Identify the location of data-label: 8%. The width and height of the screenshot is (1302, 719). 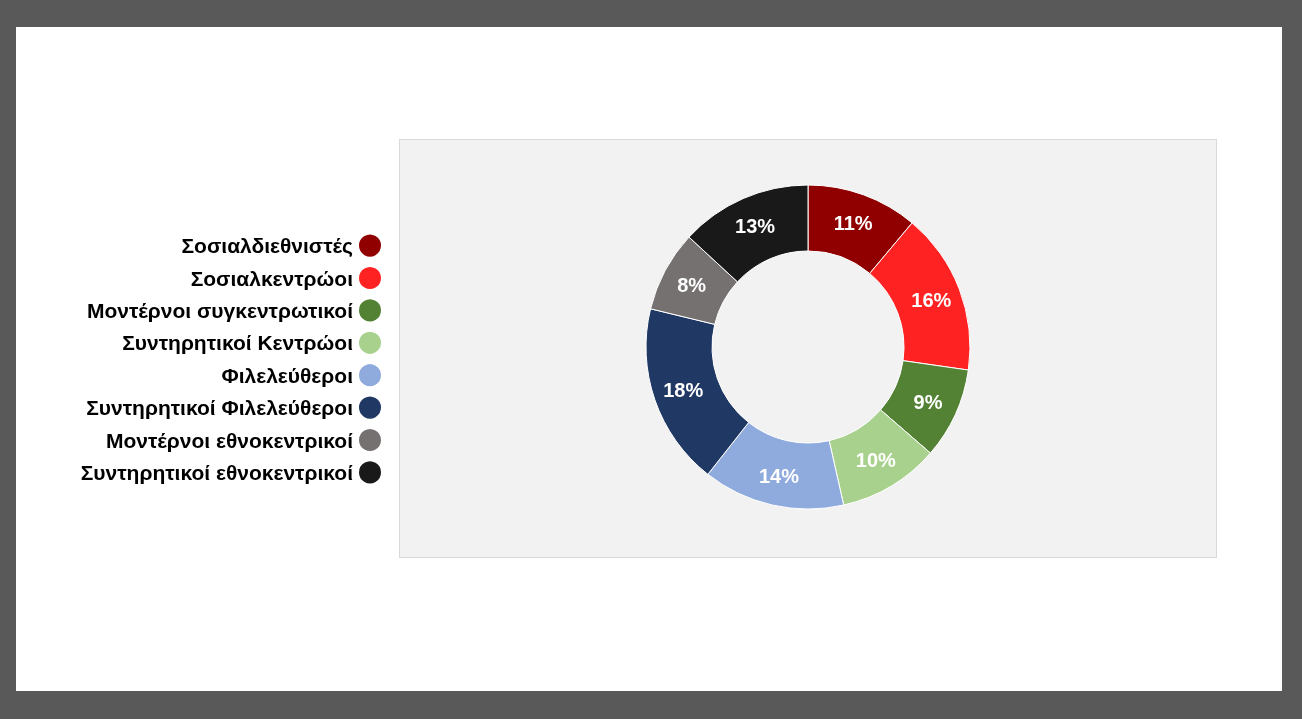
(692, 284).